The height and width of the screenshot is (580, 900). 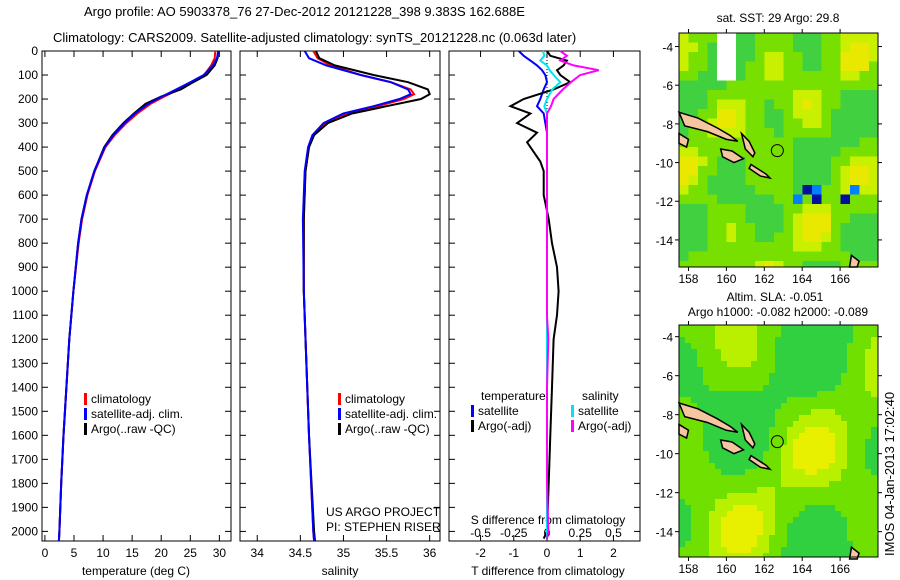 I want to click on y-tick-label: 900, so click(x=28, y=267).